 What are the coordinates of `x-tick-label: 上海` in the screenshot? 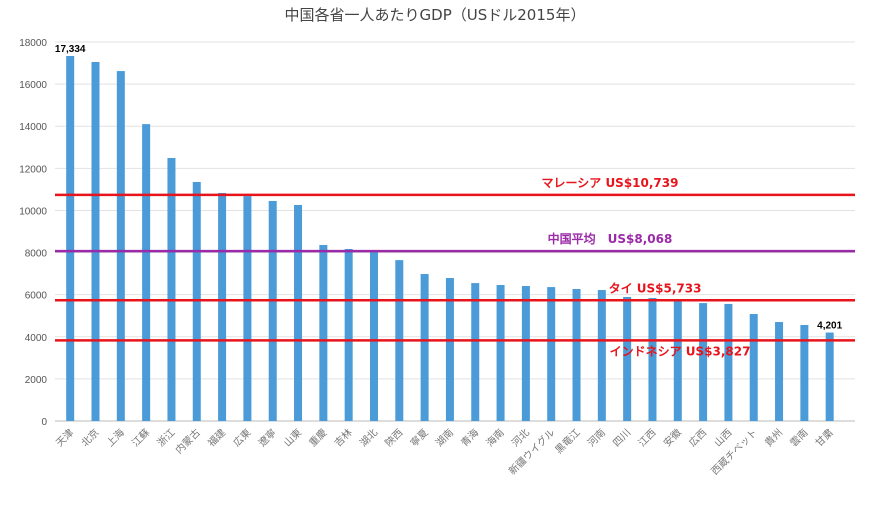 It's located at (115, 437).